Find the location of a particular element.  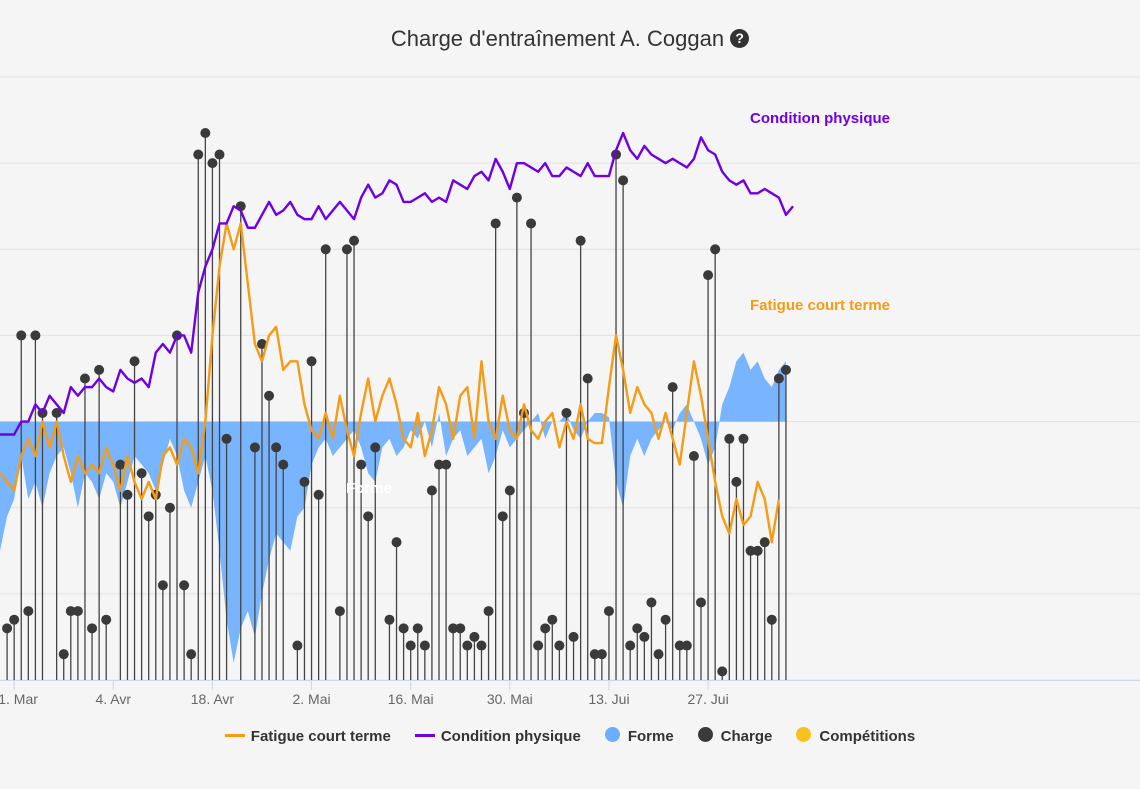

legend-item-forme: Forme is located at coordinates (639, 736).